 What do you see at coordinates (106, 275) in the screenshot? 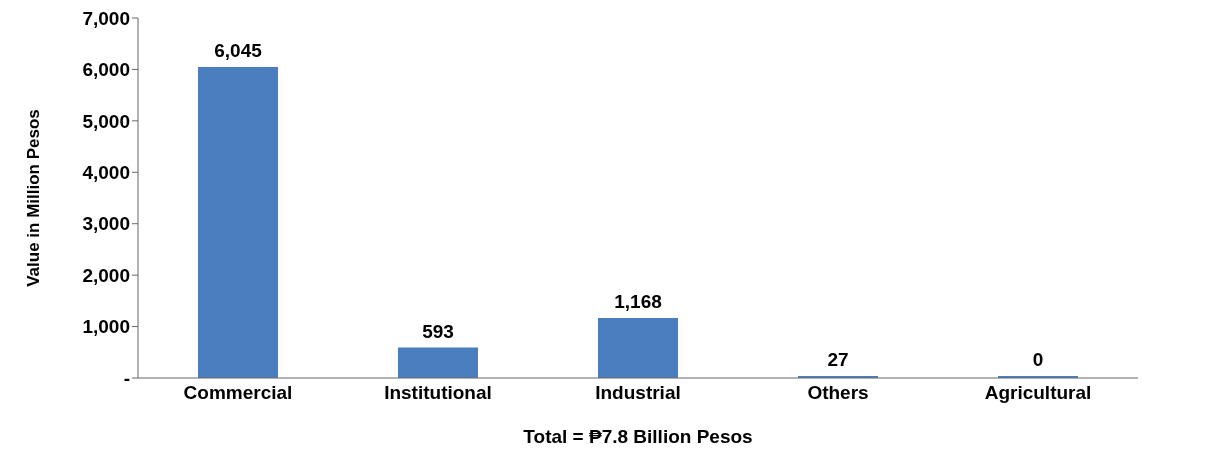
I see `y-tick-label: 2,000` at bounding box center [106, 275].